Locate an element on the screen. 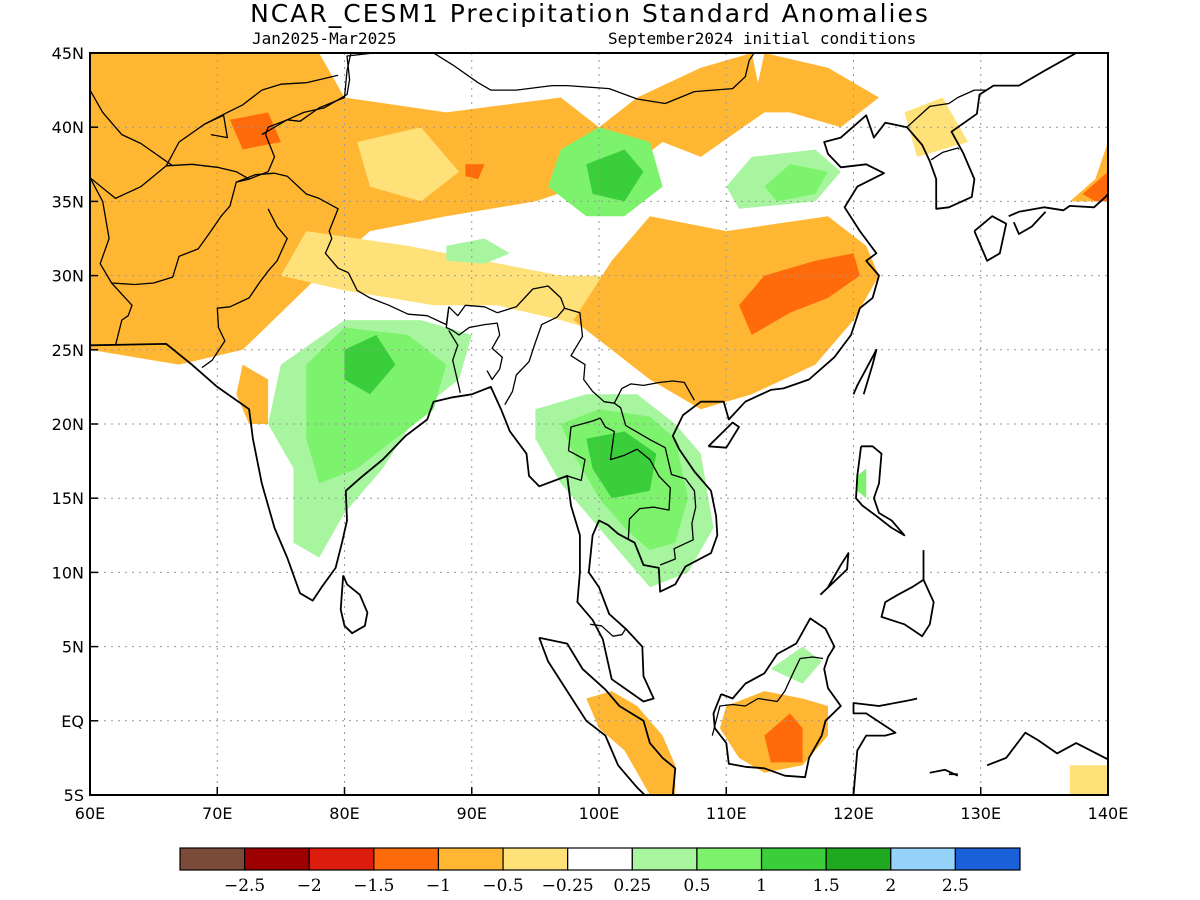 Image resolution: width=1200 pixels, height=900 pixels. lon-tick-label: 80E is located at coordinates (344, 813).